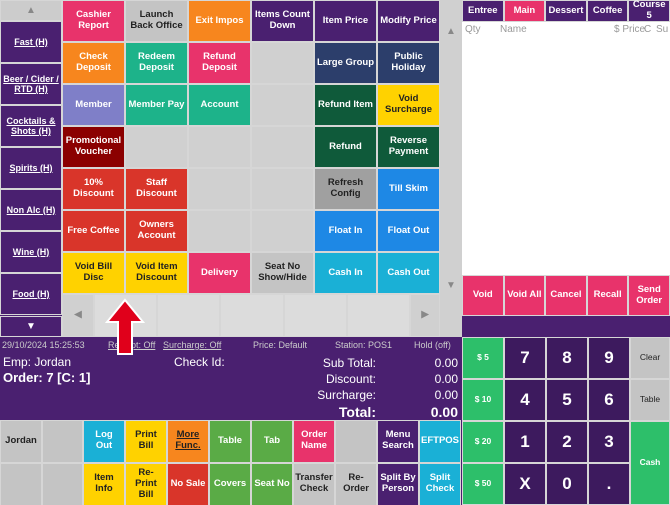 This screenshot has height=505, width=670. What do you see at coordinates (483, 484) in the screenshot?
I see `cash-amount: $ 50` at bounding box center [483, 484].